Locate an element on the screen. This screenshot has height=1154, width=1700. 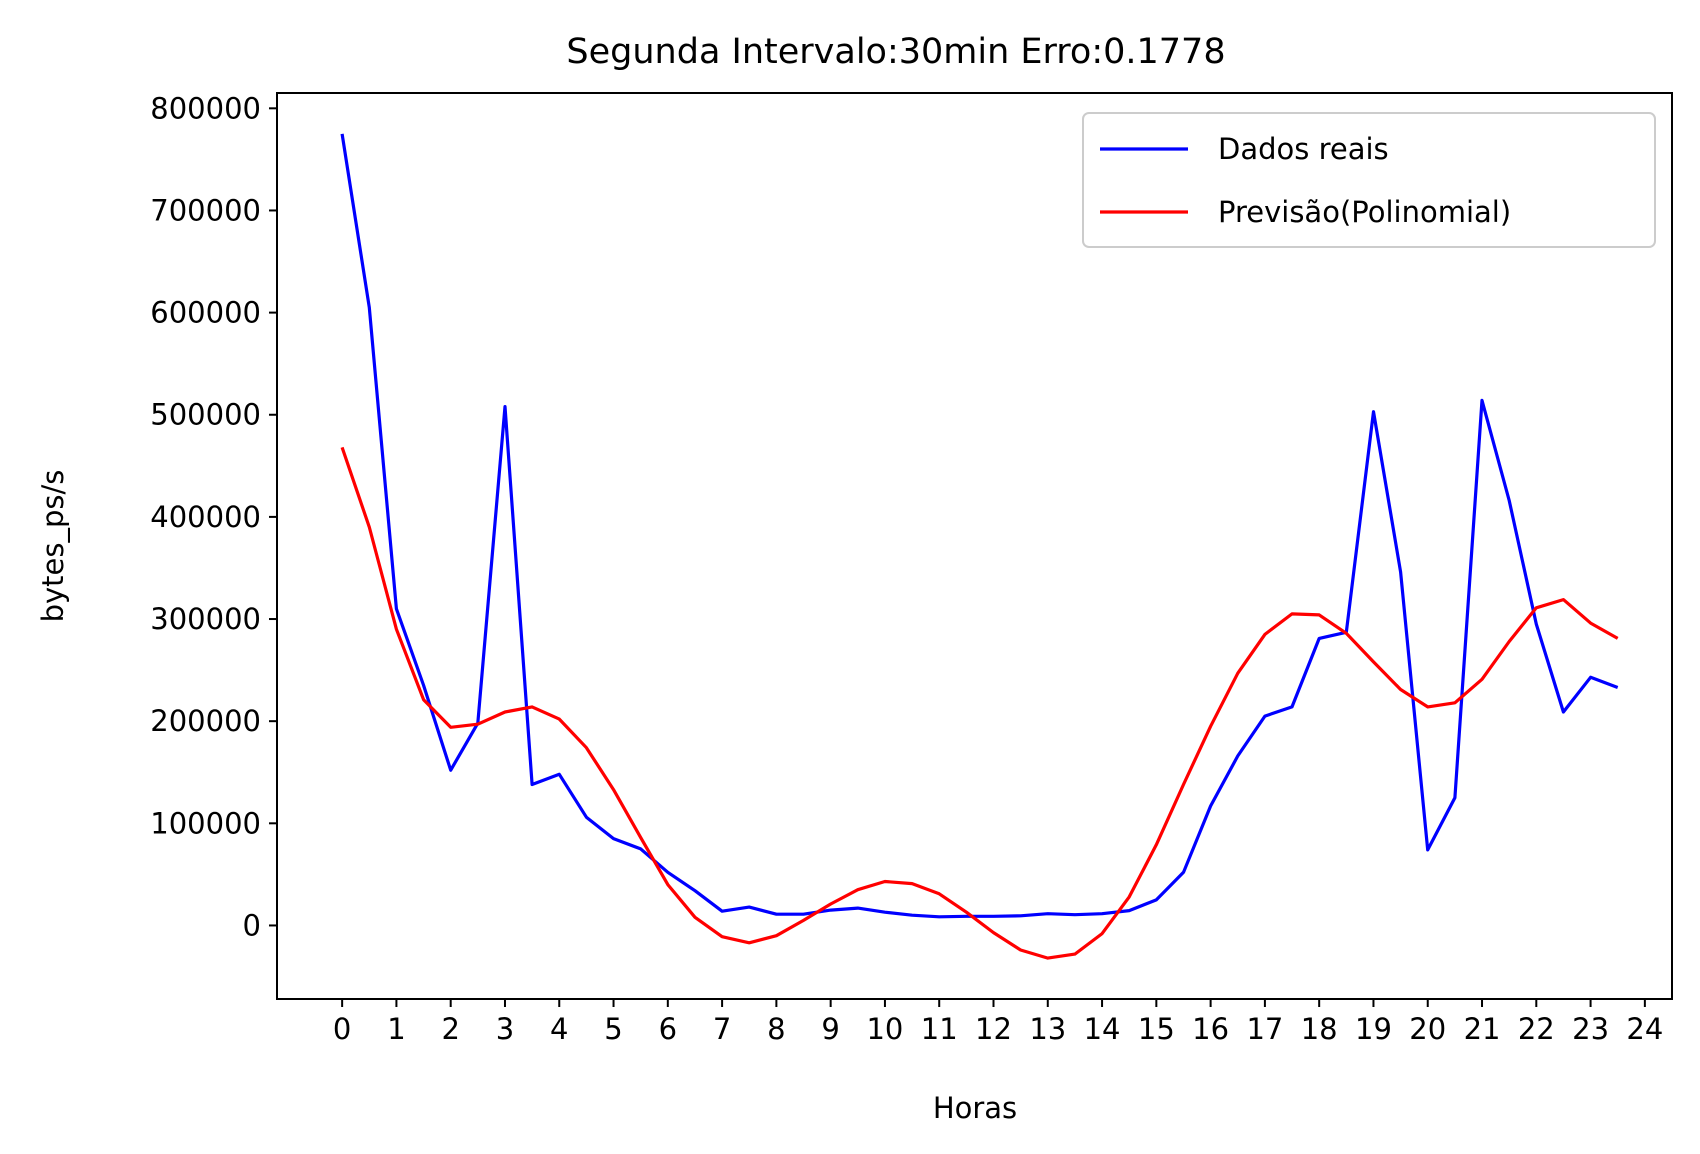
x-tick-label: 18 is located at coordinates (1319, 1029).